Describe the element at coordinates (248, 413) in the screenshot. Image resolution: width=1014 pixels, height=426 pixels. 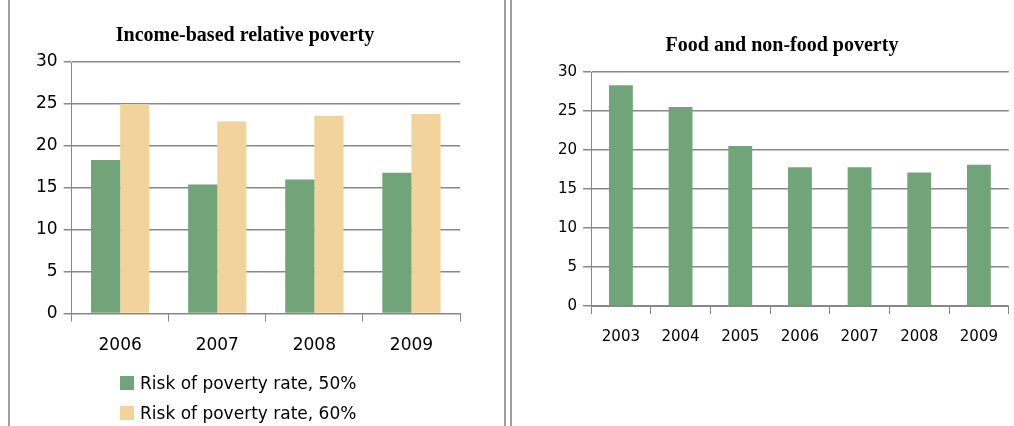
I see `legend-label: Risk of poverty rate, 60%` at that location.